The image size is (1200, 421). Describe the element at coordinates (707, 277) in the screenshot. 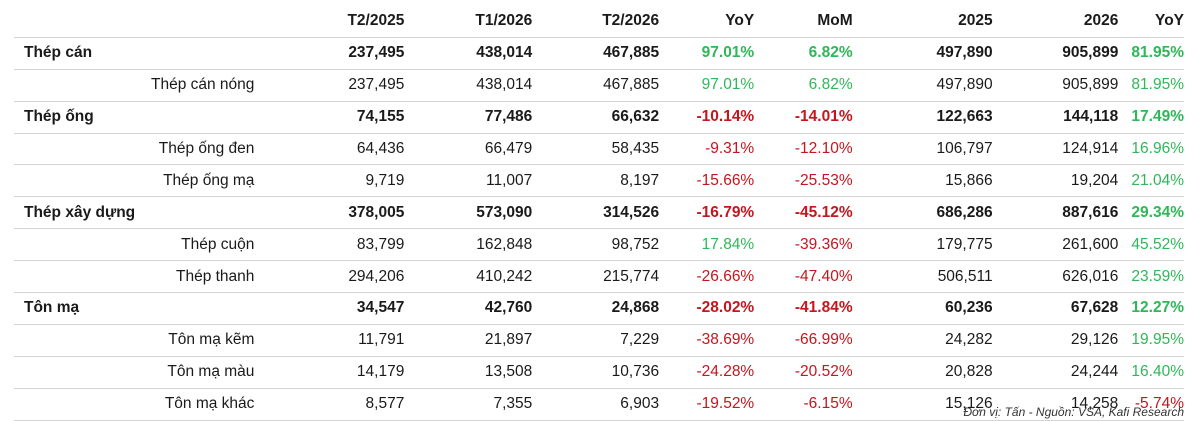

I see `table-cell: -26.66%` at that location.